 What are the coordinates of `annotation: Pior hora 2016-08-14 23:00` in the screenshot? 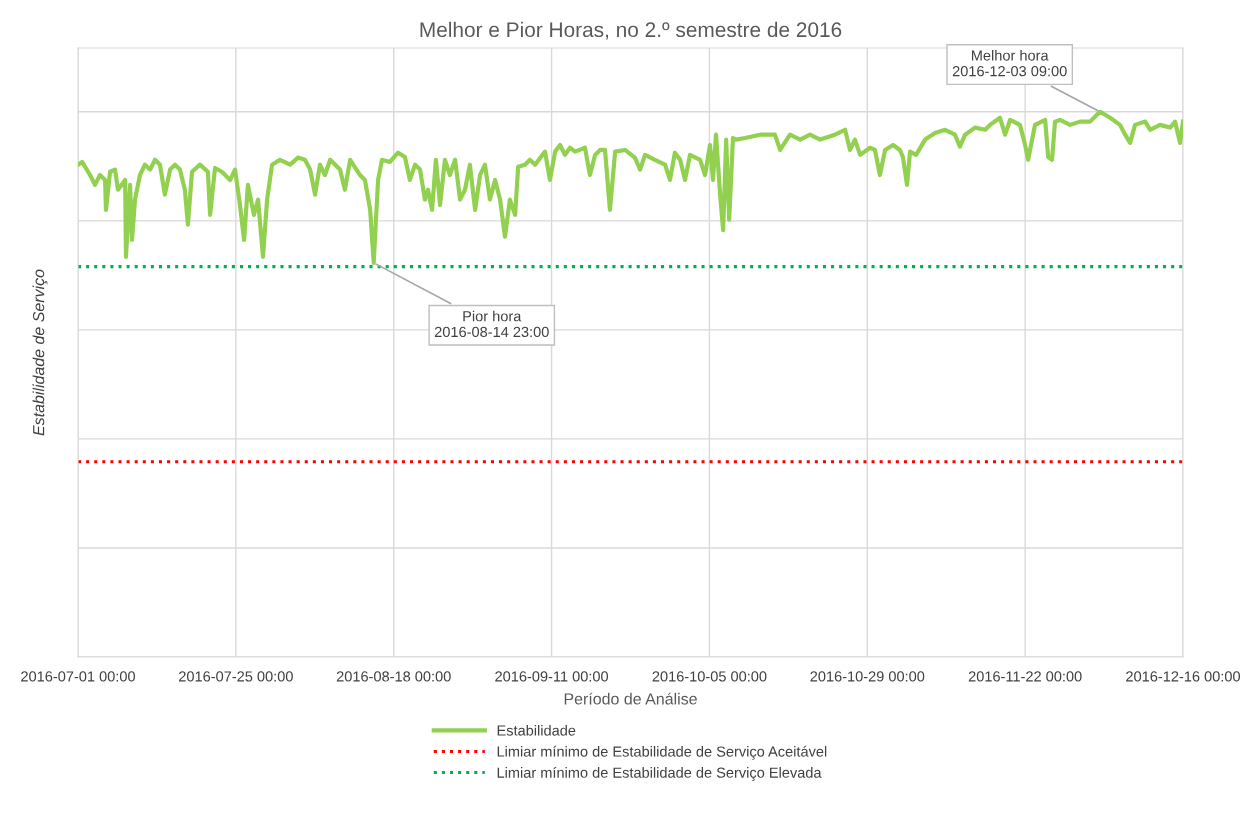 It's located at (491, 324).